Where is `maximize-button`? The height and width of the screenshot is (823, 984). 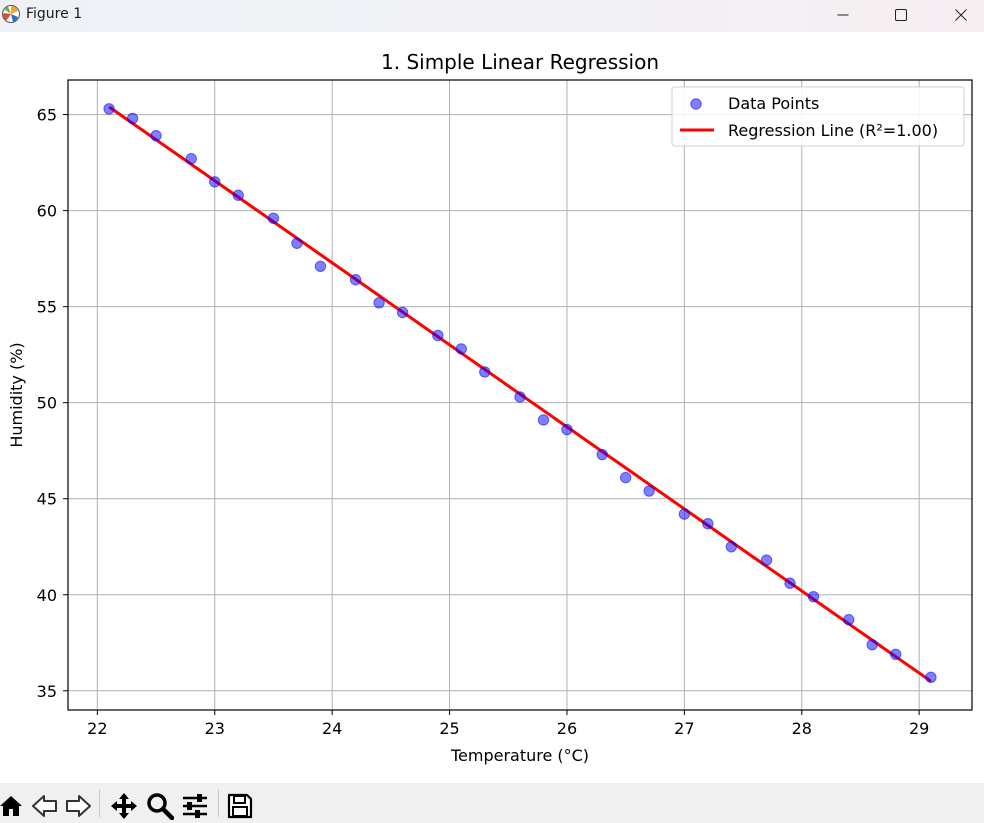
maximize-button is located at coordinates (901, 15).